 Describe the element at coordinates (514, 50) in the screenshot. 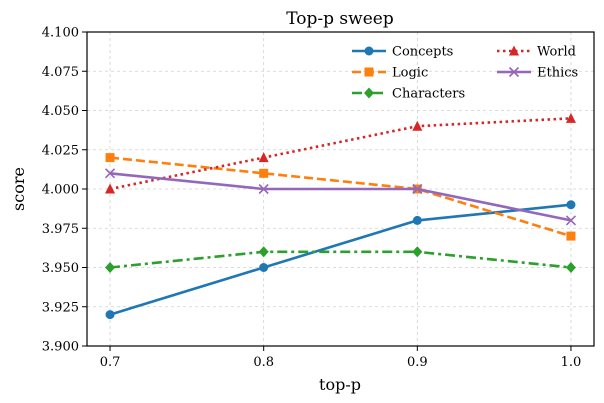

I see `legend-marker-world` at that location.